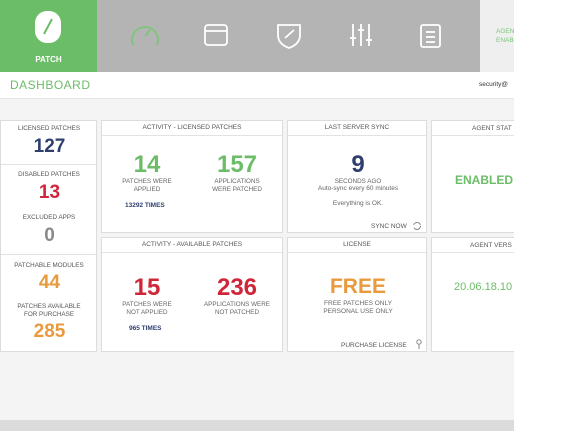 The width and height of the screenshot is (576, 431). What do you see at coordinates (357, 286) in the screenshot?
I see `license-value: FREE` at bounding box center [357, 286].